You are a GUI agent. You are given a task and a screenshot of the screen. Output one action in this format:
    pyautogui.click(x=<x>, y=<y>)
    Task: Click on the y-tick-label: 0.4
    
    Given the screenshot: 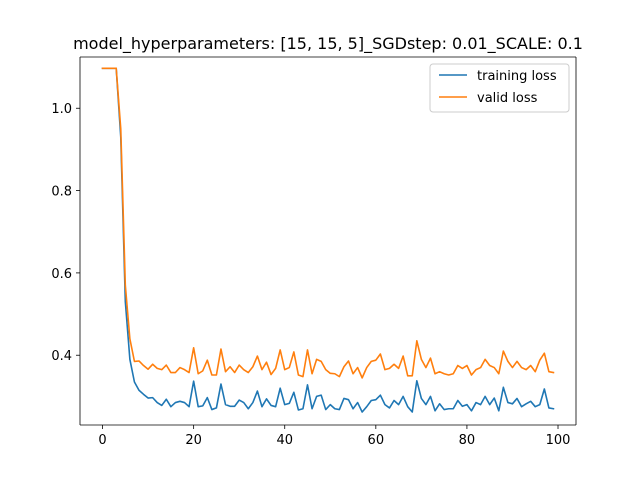 What is the action you would take?
    pyautogui.click(x=61, y=356)
    